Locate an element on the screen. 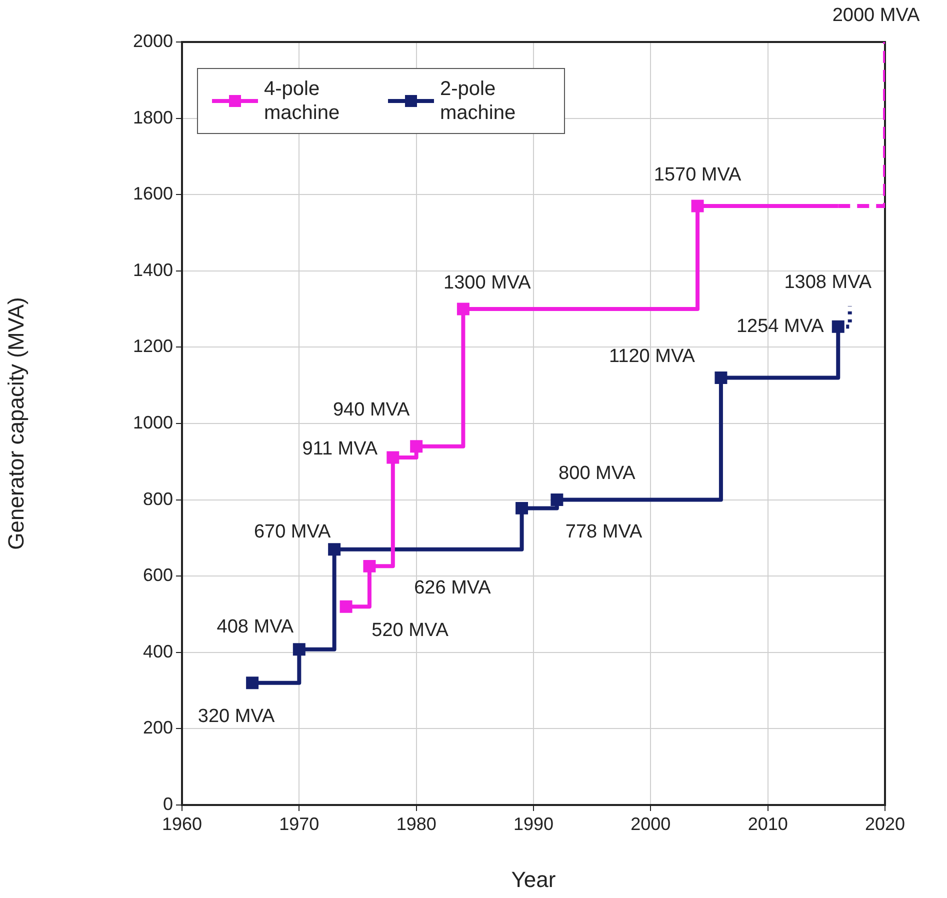 Image resolution: width=947 pixels, height=898 pixels. y-tick-label: 2000 is located at coordinates (152, 40).